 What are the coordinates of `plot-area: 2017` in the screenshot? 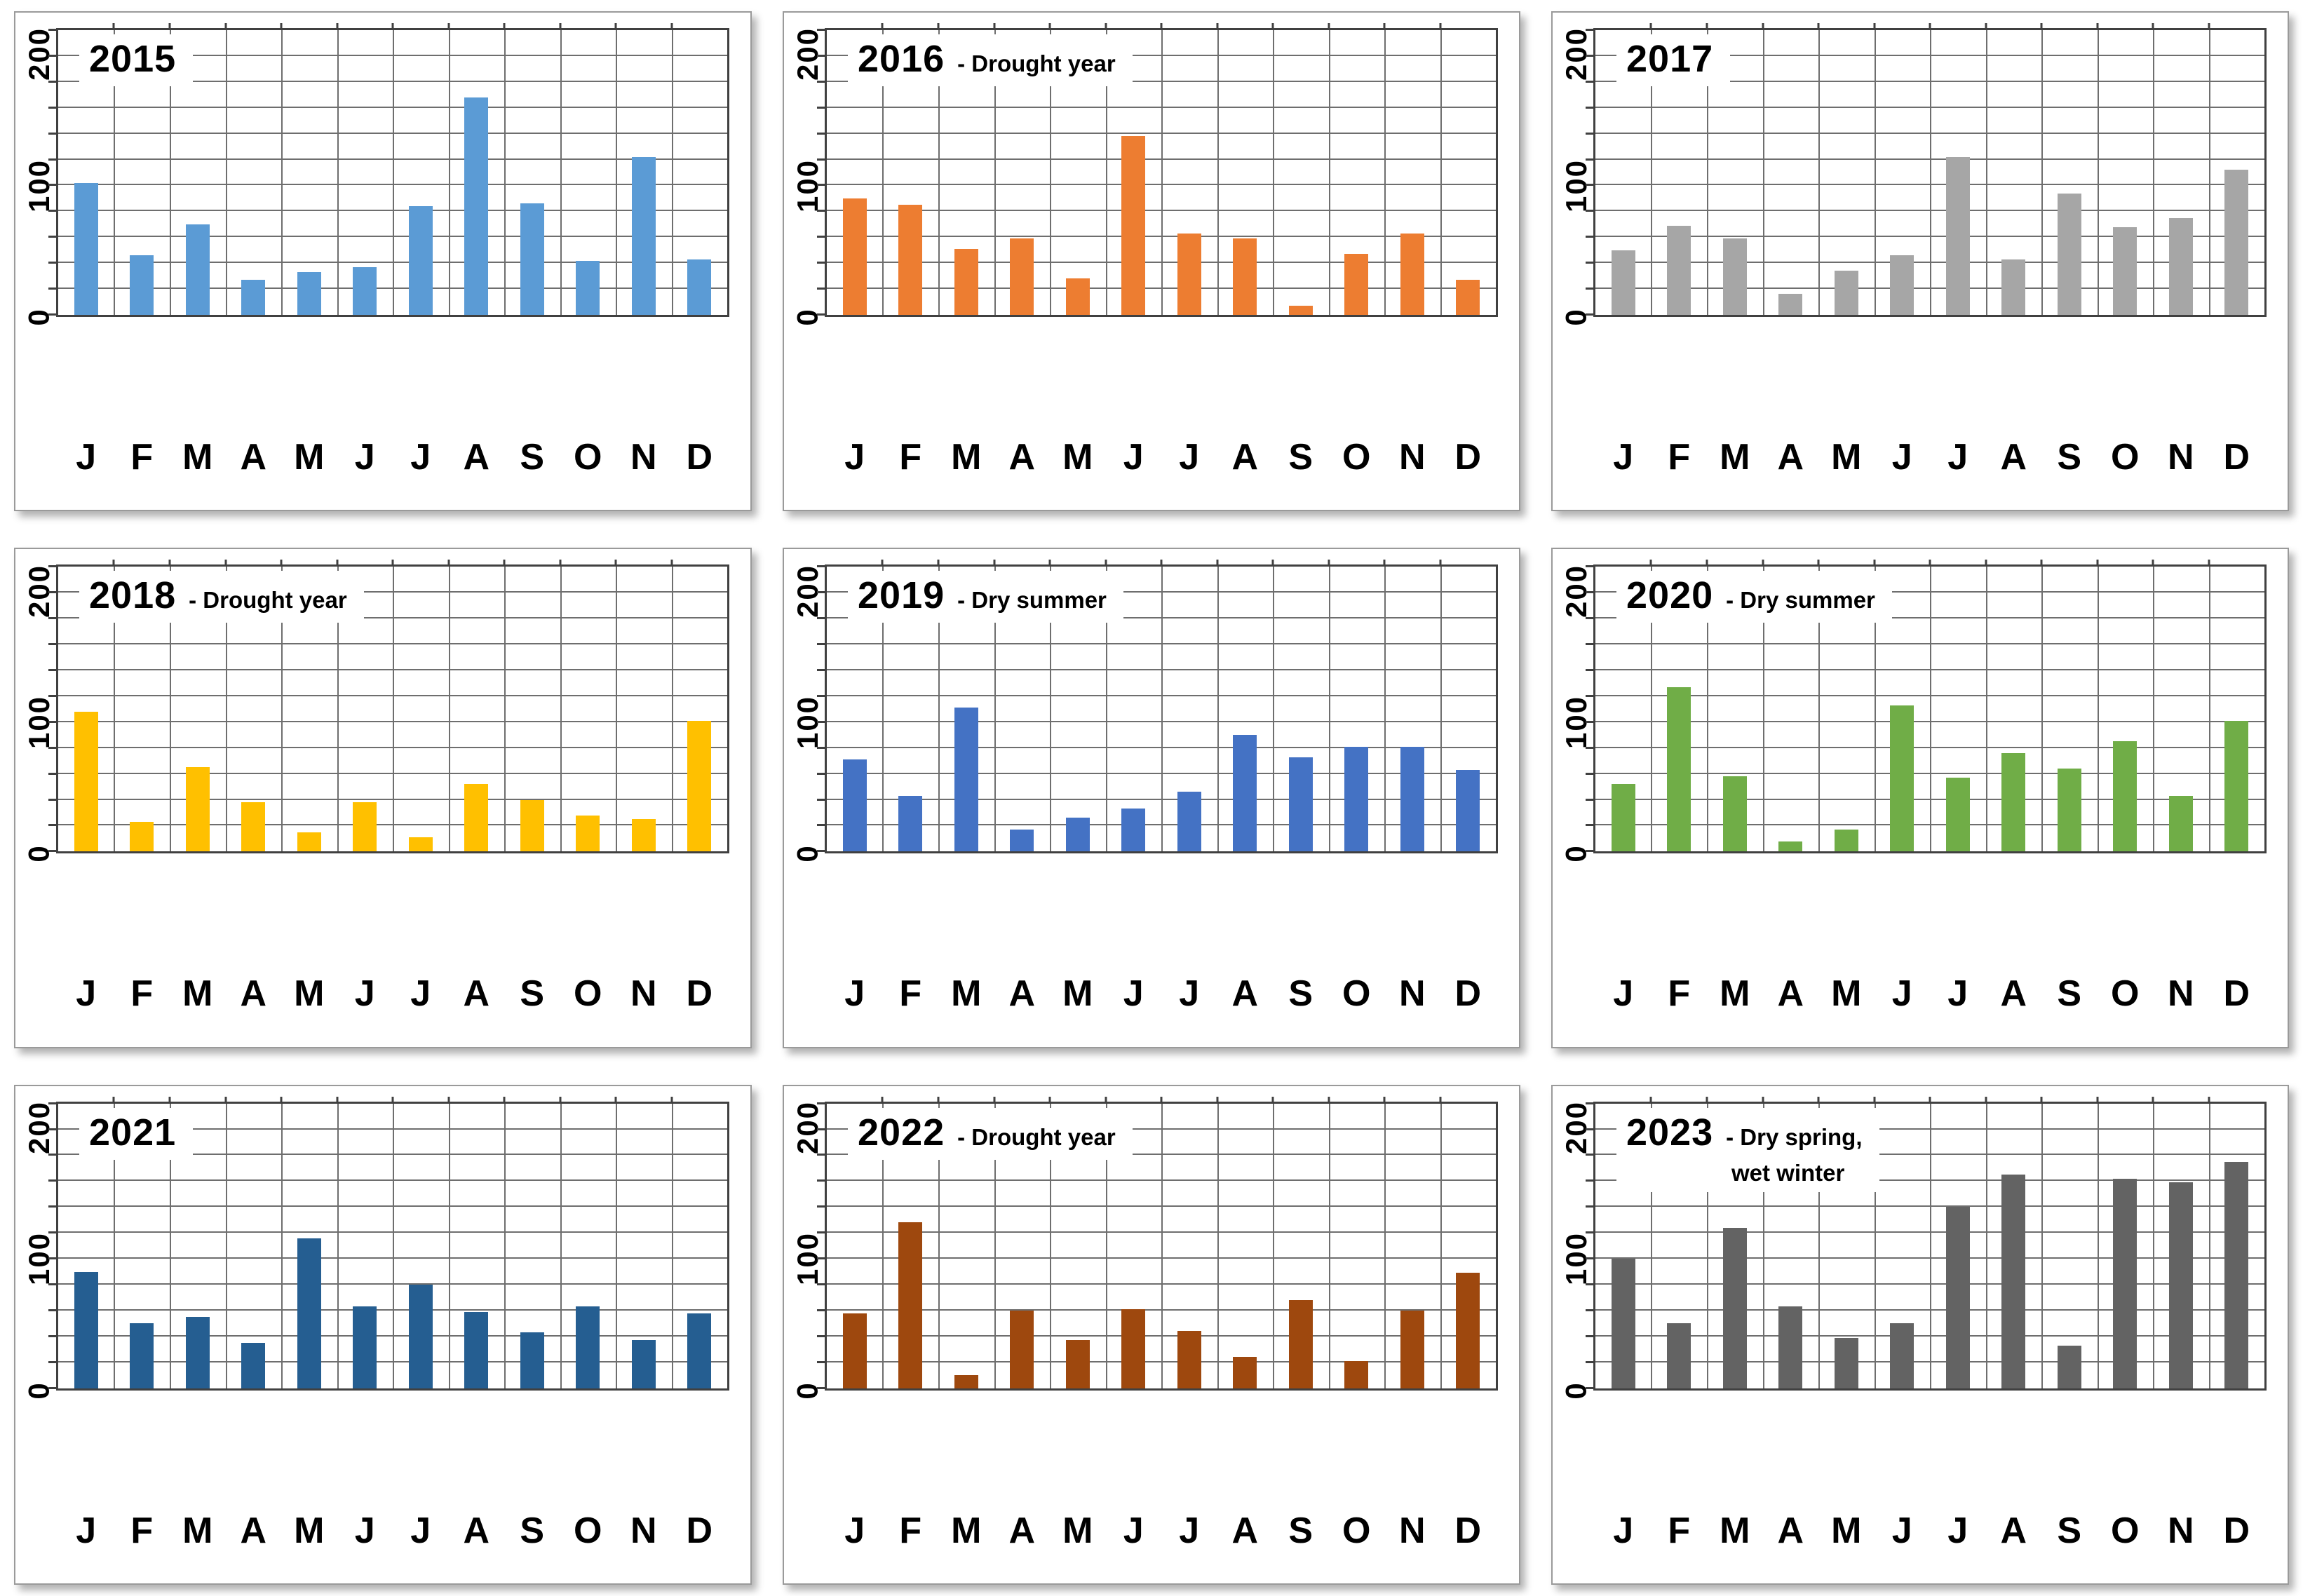 It's located at (1926, 170).